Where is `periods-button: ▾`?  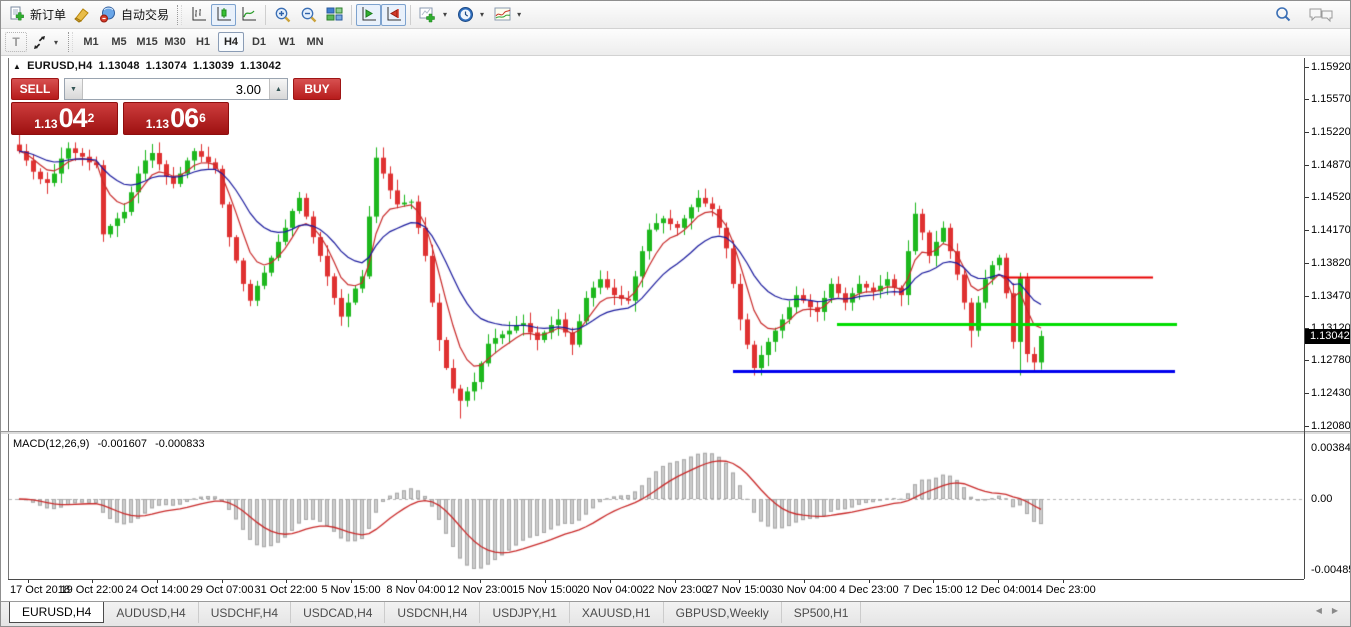
periods-button: ▾ is located at coordinates (471, 15).